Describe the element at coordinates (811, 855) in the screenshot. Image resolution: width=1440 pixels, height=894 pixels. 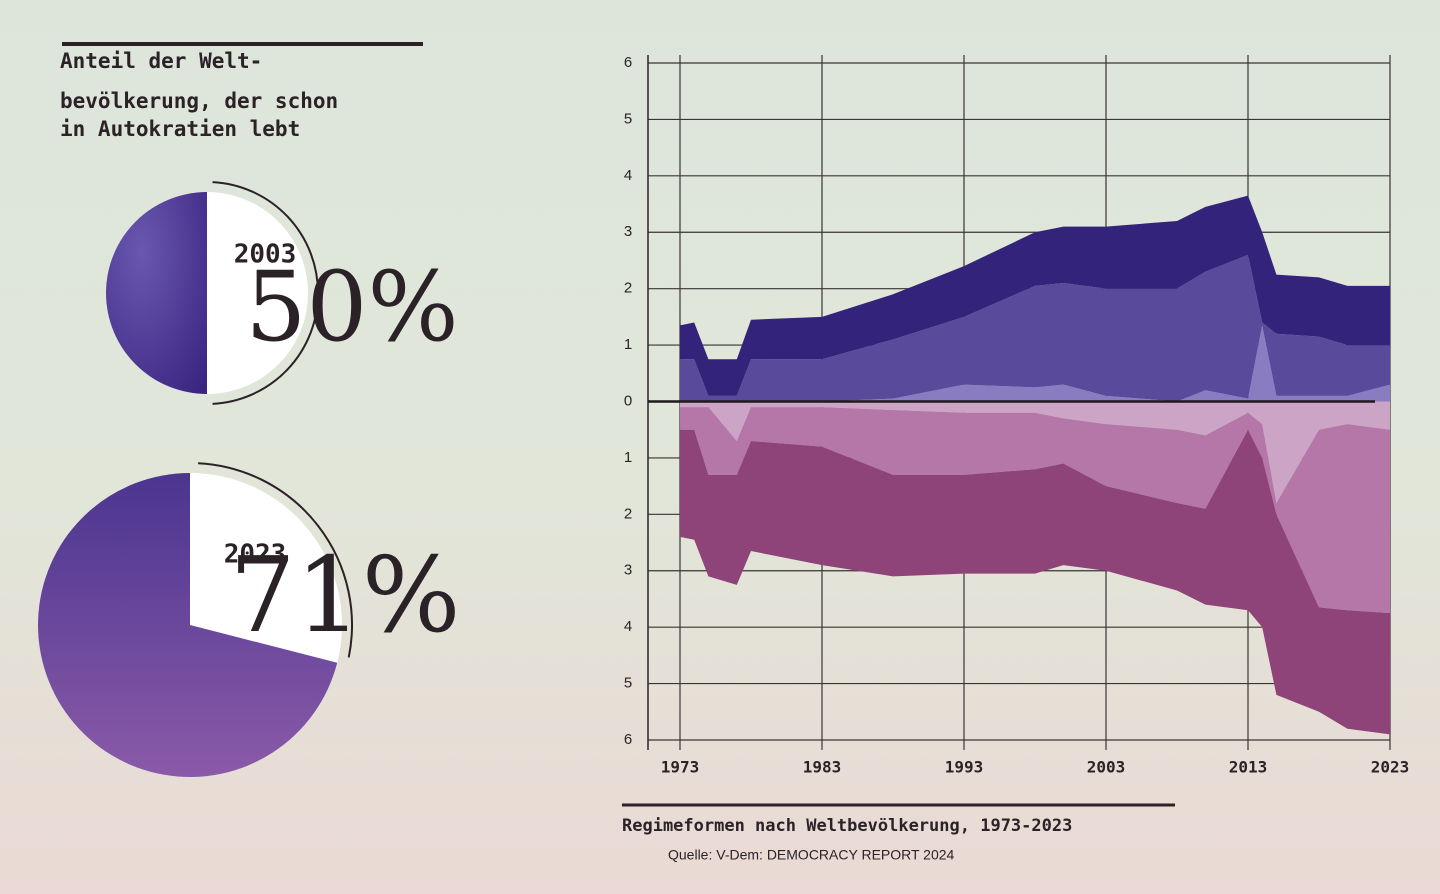
I see `source: Quelle: V-Dem: DEMOCRACY REPORT 2024` at that location.